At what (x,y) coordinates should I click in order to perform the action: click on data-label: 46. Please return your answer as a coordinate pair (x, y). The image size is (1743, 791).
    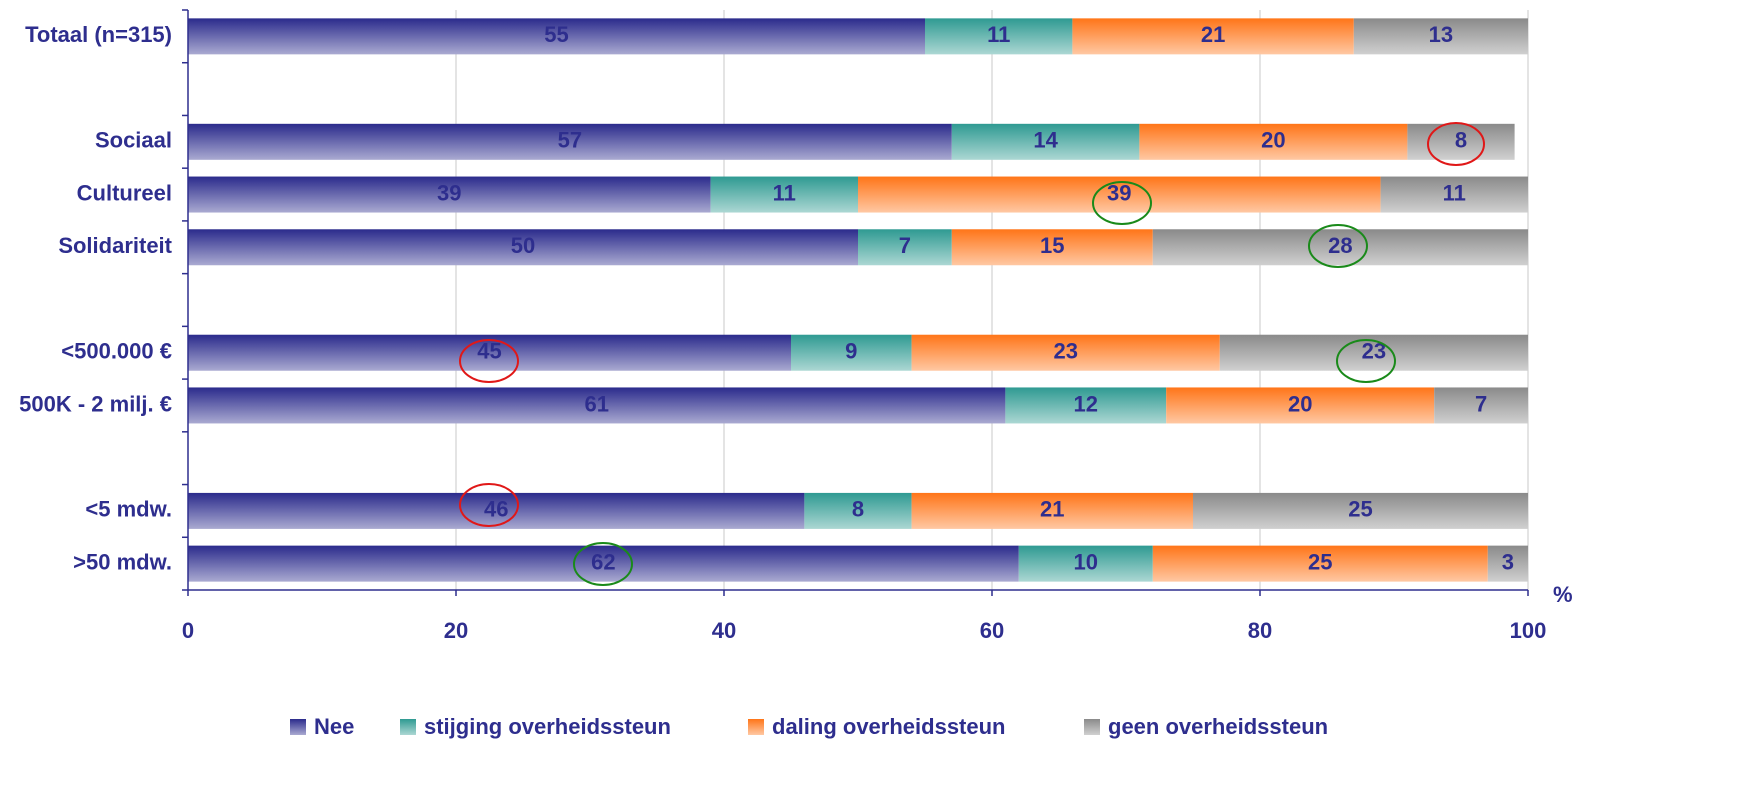
    Looking at the image, I should click on (496, 509).